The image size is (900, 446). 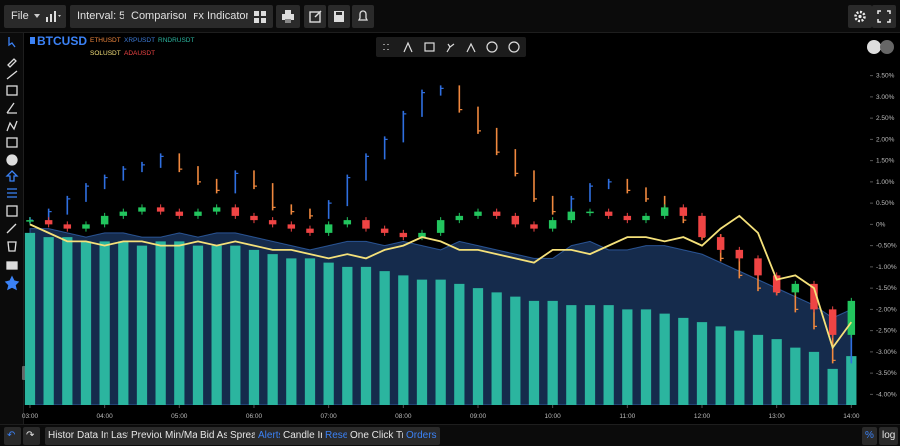 I want to click on redo-button: ↷, so click(x=31, y=436).